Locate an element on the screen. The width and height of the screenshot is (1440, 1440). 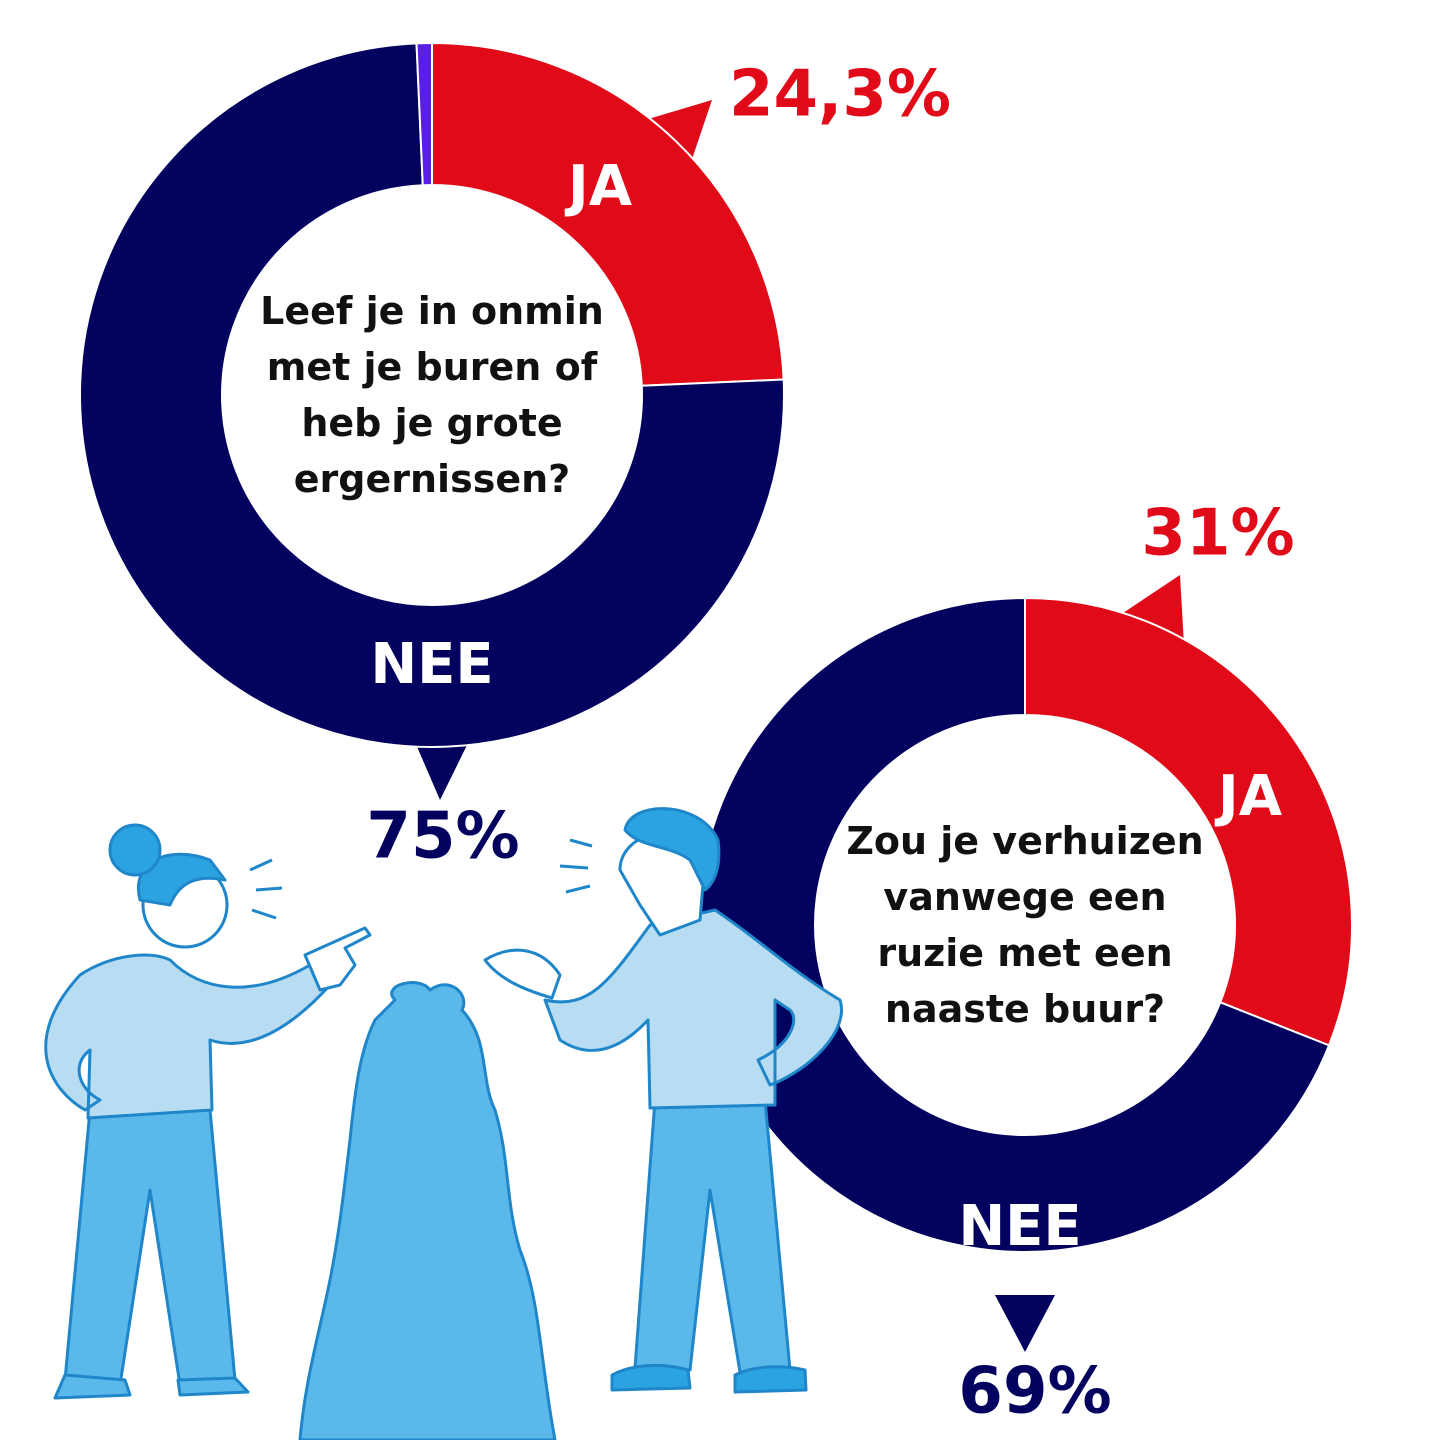
woman is located at coordinates (208, 1111).